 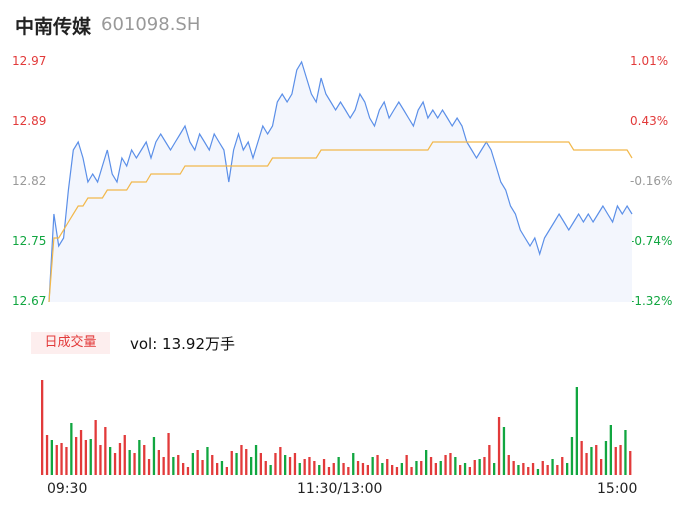 I want to click on volume-badge: 日成交量, so click(x=70, y=343).